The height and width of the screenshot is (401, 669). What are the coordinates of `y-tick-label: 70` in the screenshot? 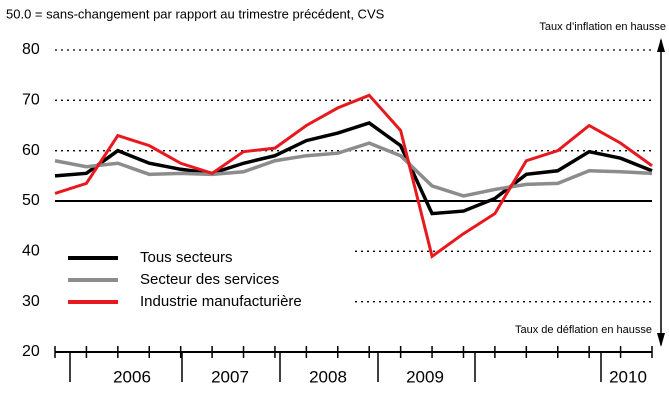 It's located at (31, 100).